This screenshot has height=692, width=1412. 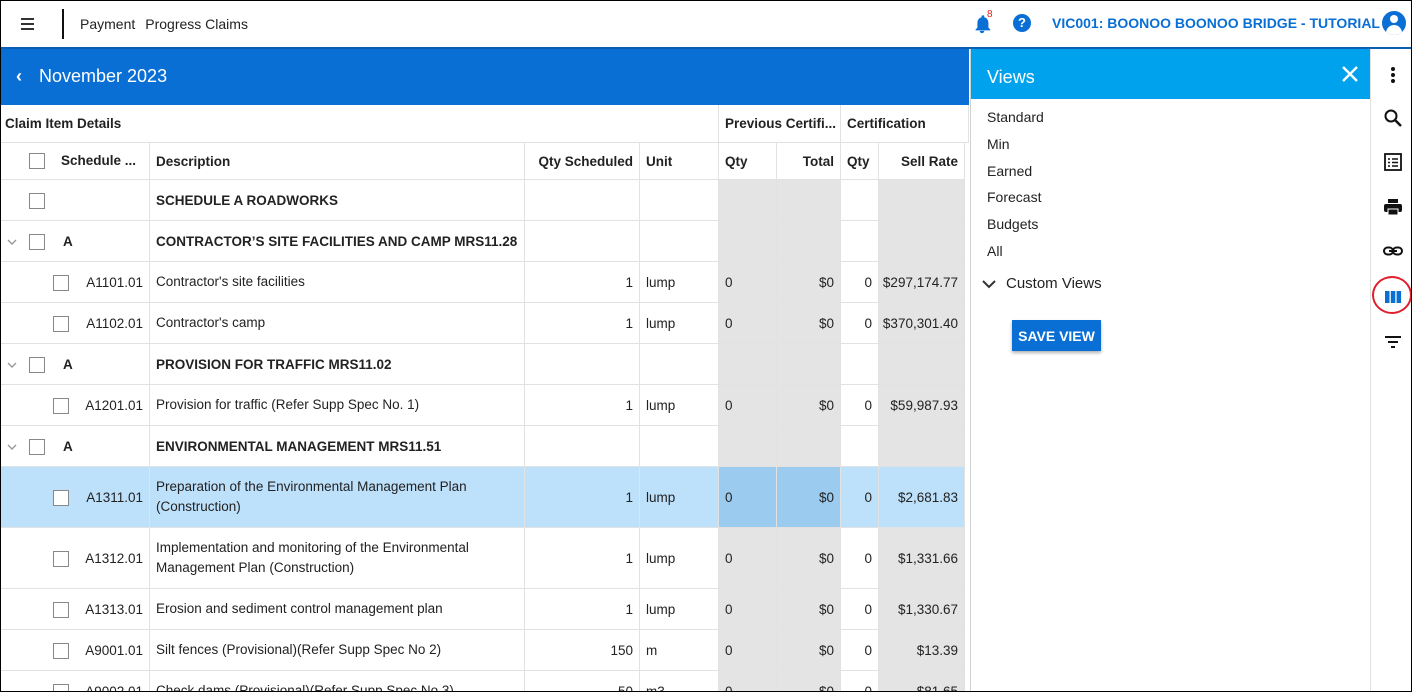 What do you see at coordinates (922, 161) in the screenshot?
I see `column-header-sell-rate: Sell Rate` at bounding box center [922, 161].